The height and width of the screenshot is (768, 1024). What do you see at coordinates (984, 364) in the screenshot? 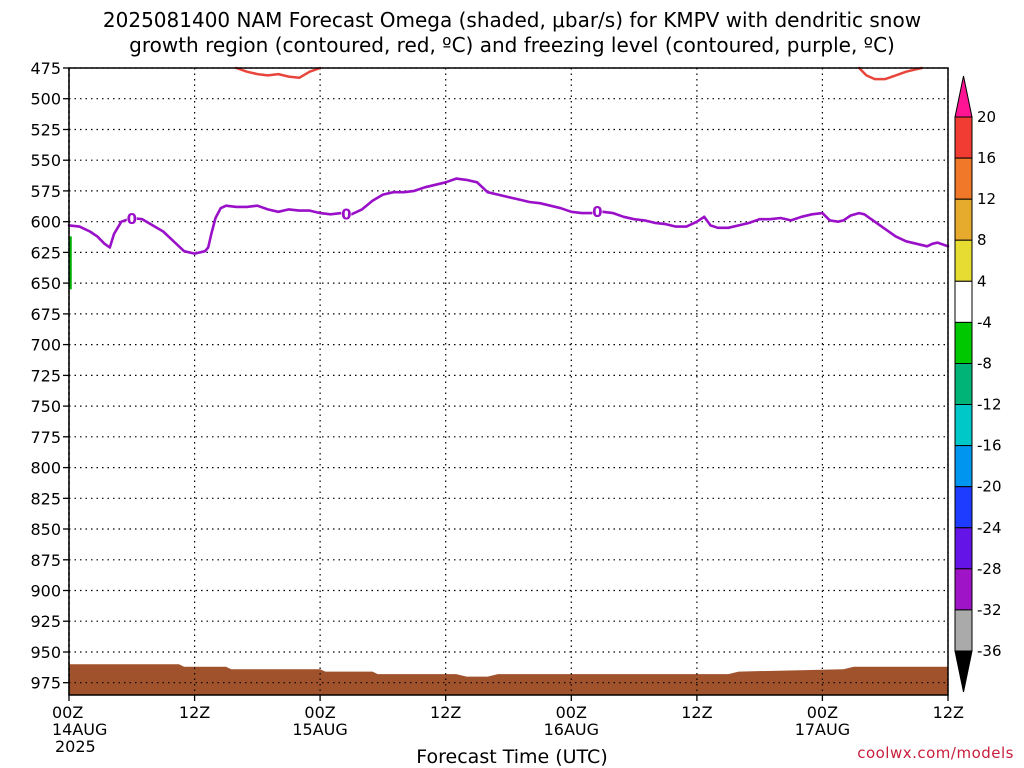
I see `colorbar-label: -8` at bounding box center [984, 364].